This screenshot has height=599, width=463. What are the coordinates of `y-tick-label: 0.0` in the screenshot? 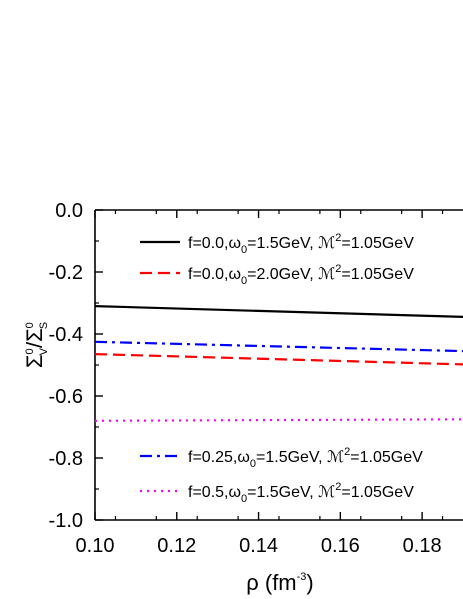 It's located at (69, 211).